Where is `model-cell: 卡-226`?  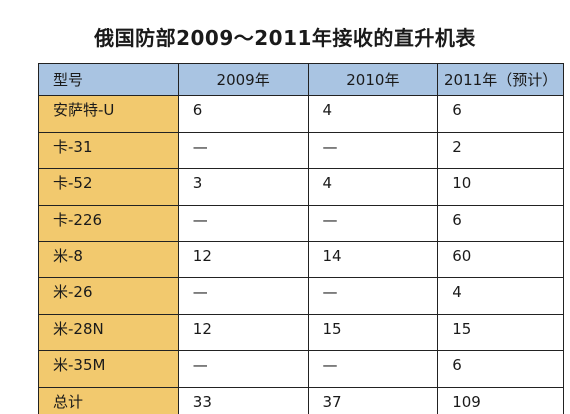 model-cell: 卡-226 is located at coordinates (108, 223).